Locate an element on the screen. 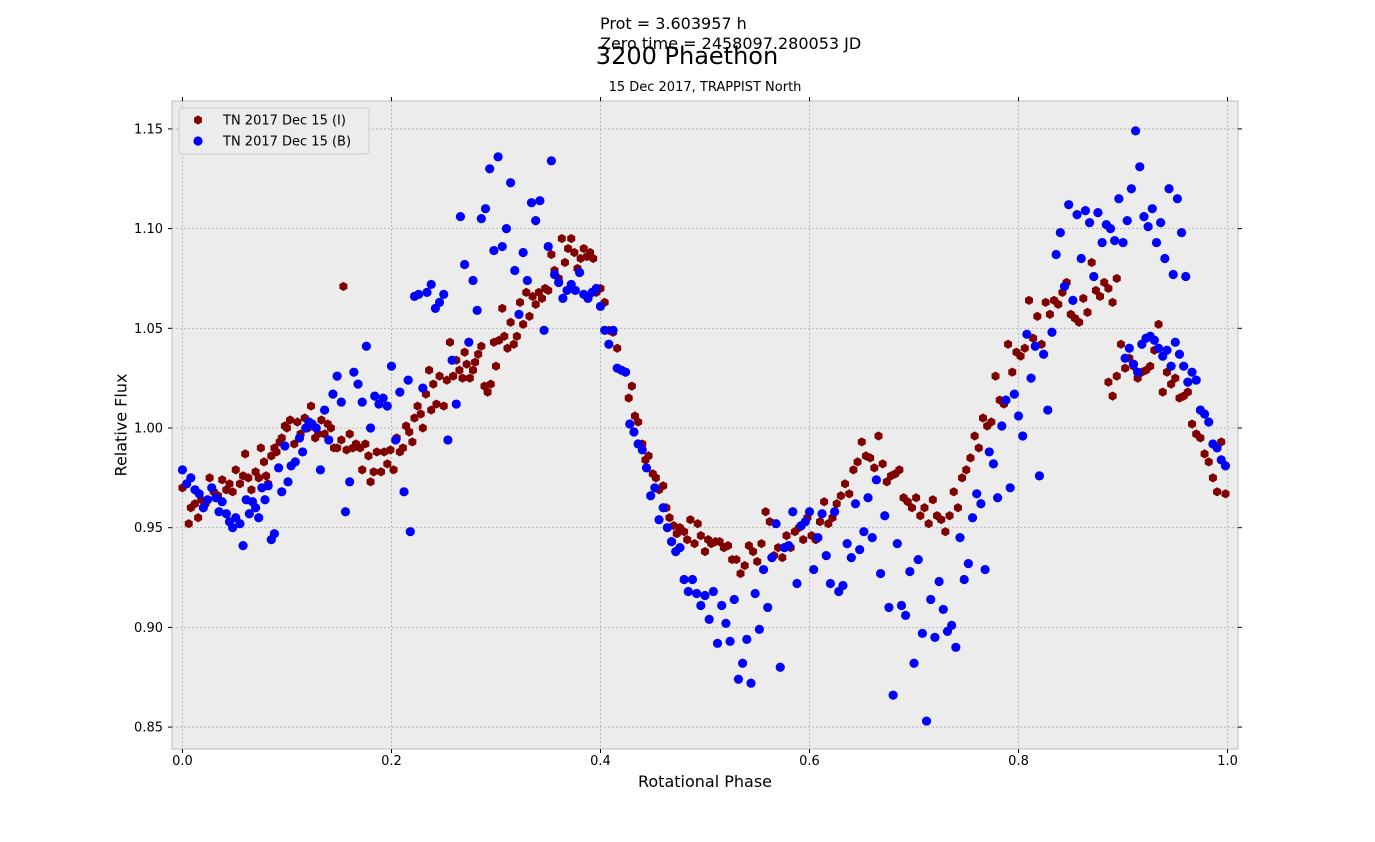 The image size is (1375, 842). legend: TN 2017 Dec 15 (I) TN 2017 Dec 15 (B) is located at coordinates (274, 131).